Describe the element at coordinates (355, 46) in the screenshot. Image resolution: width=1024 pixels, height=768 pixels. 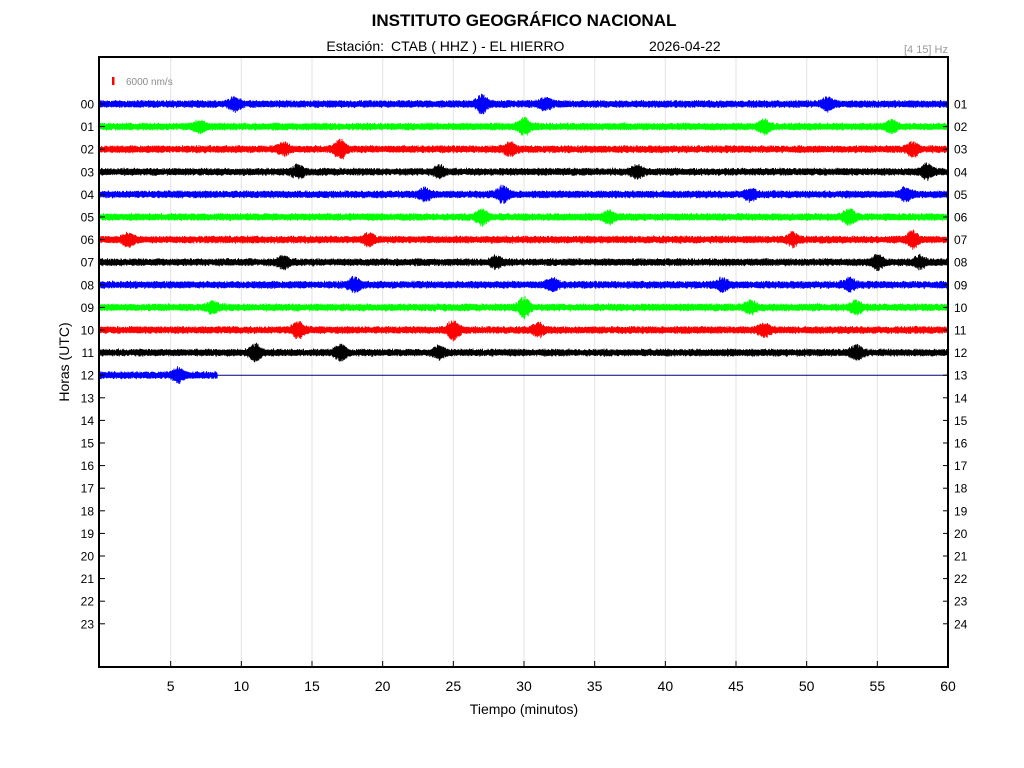
I see `station-label: Estación:` at that location.